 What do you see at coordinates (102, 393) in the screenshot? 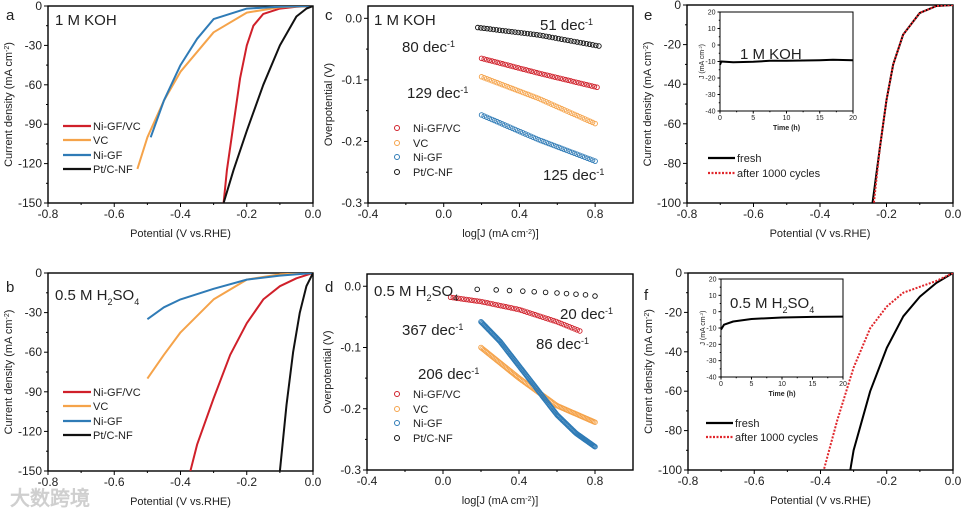
I see `legend-item: Ni-GF/VC` at bounding box center [102, 393].